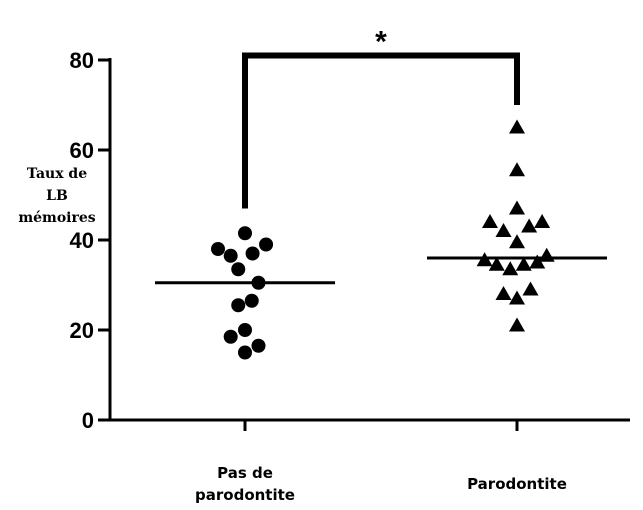 The image size is (643, 510). Describe the element at coordinates (82, 330) in the screenshot. I see `y-tick-label: 20` at that location.